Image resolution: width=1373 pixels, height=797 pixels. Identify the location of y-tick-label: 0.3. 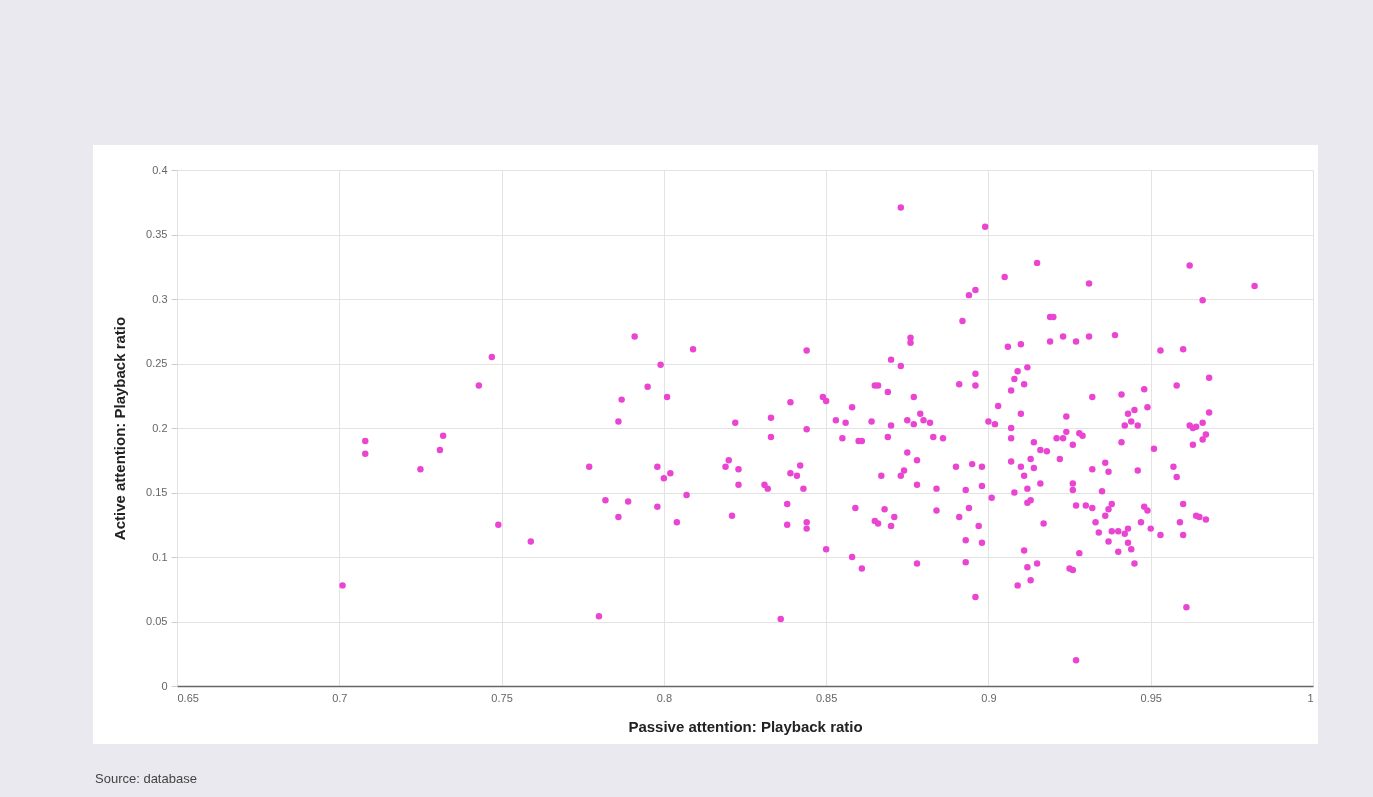
(160, 298).